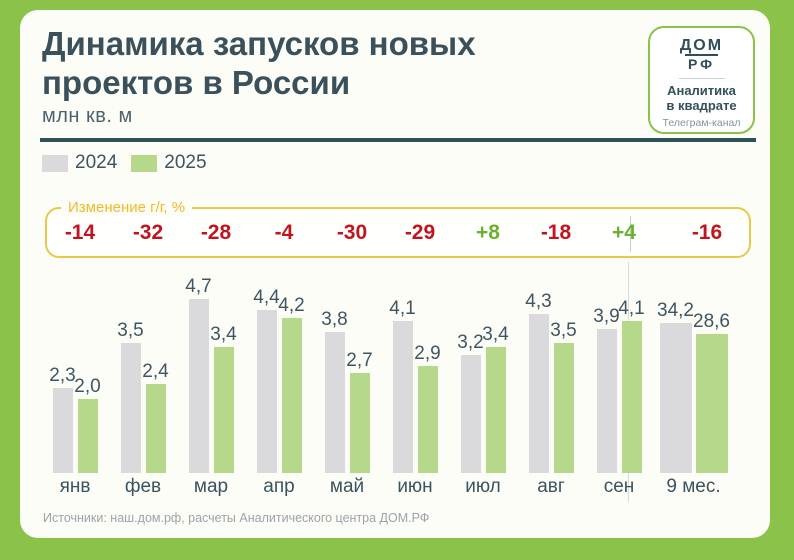 The width and height of the screenshot is (794, 560). I want to click on bar-2025-мар, so click(223, 410).